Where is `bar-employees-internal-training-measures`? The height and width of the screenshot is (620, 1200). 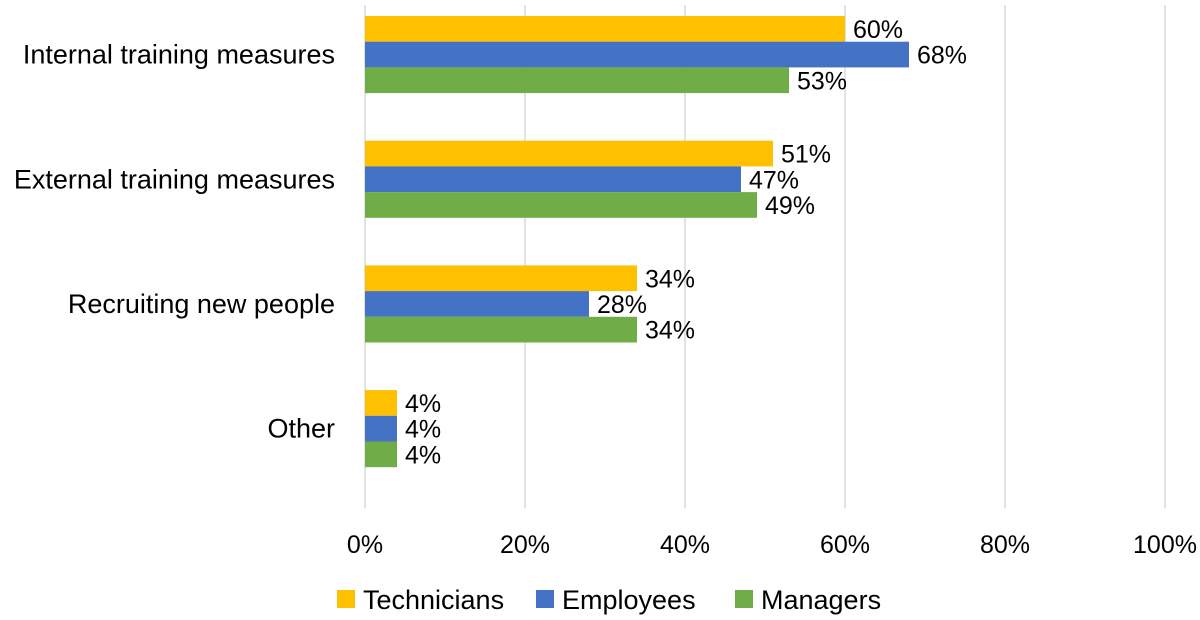
bar-employees-internal-training-measures is located at coordinates (637, 54).